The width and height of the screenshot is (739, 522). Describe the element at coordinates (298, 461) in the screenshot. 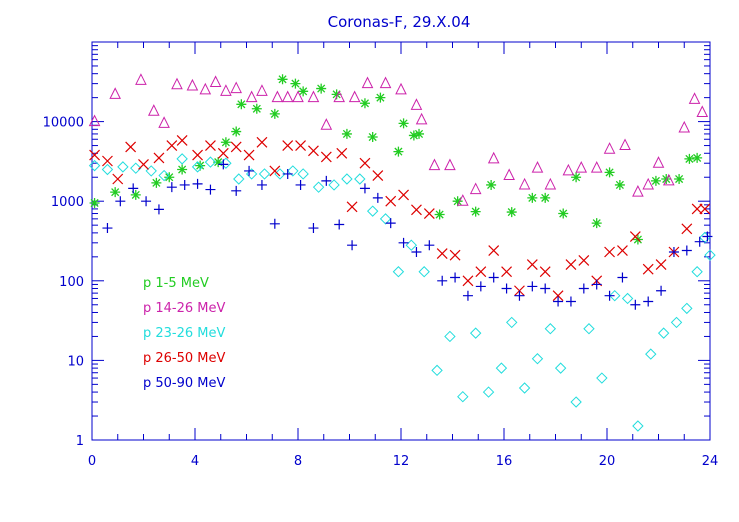

I see `x-tick-label: 8` at that location.